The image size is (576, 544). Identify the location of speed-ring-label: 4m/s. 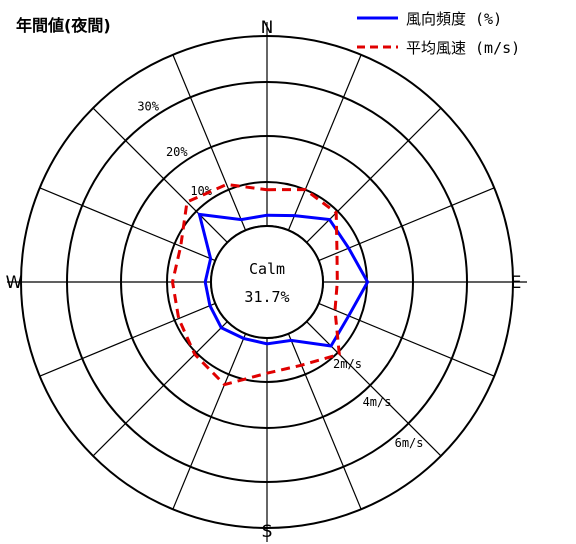
(377, 402).